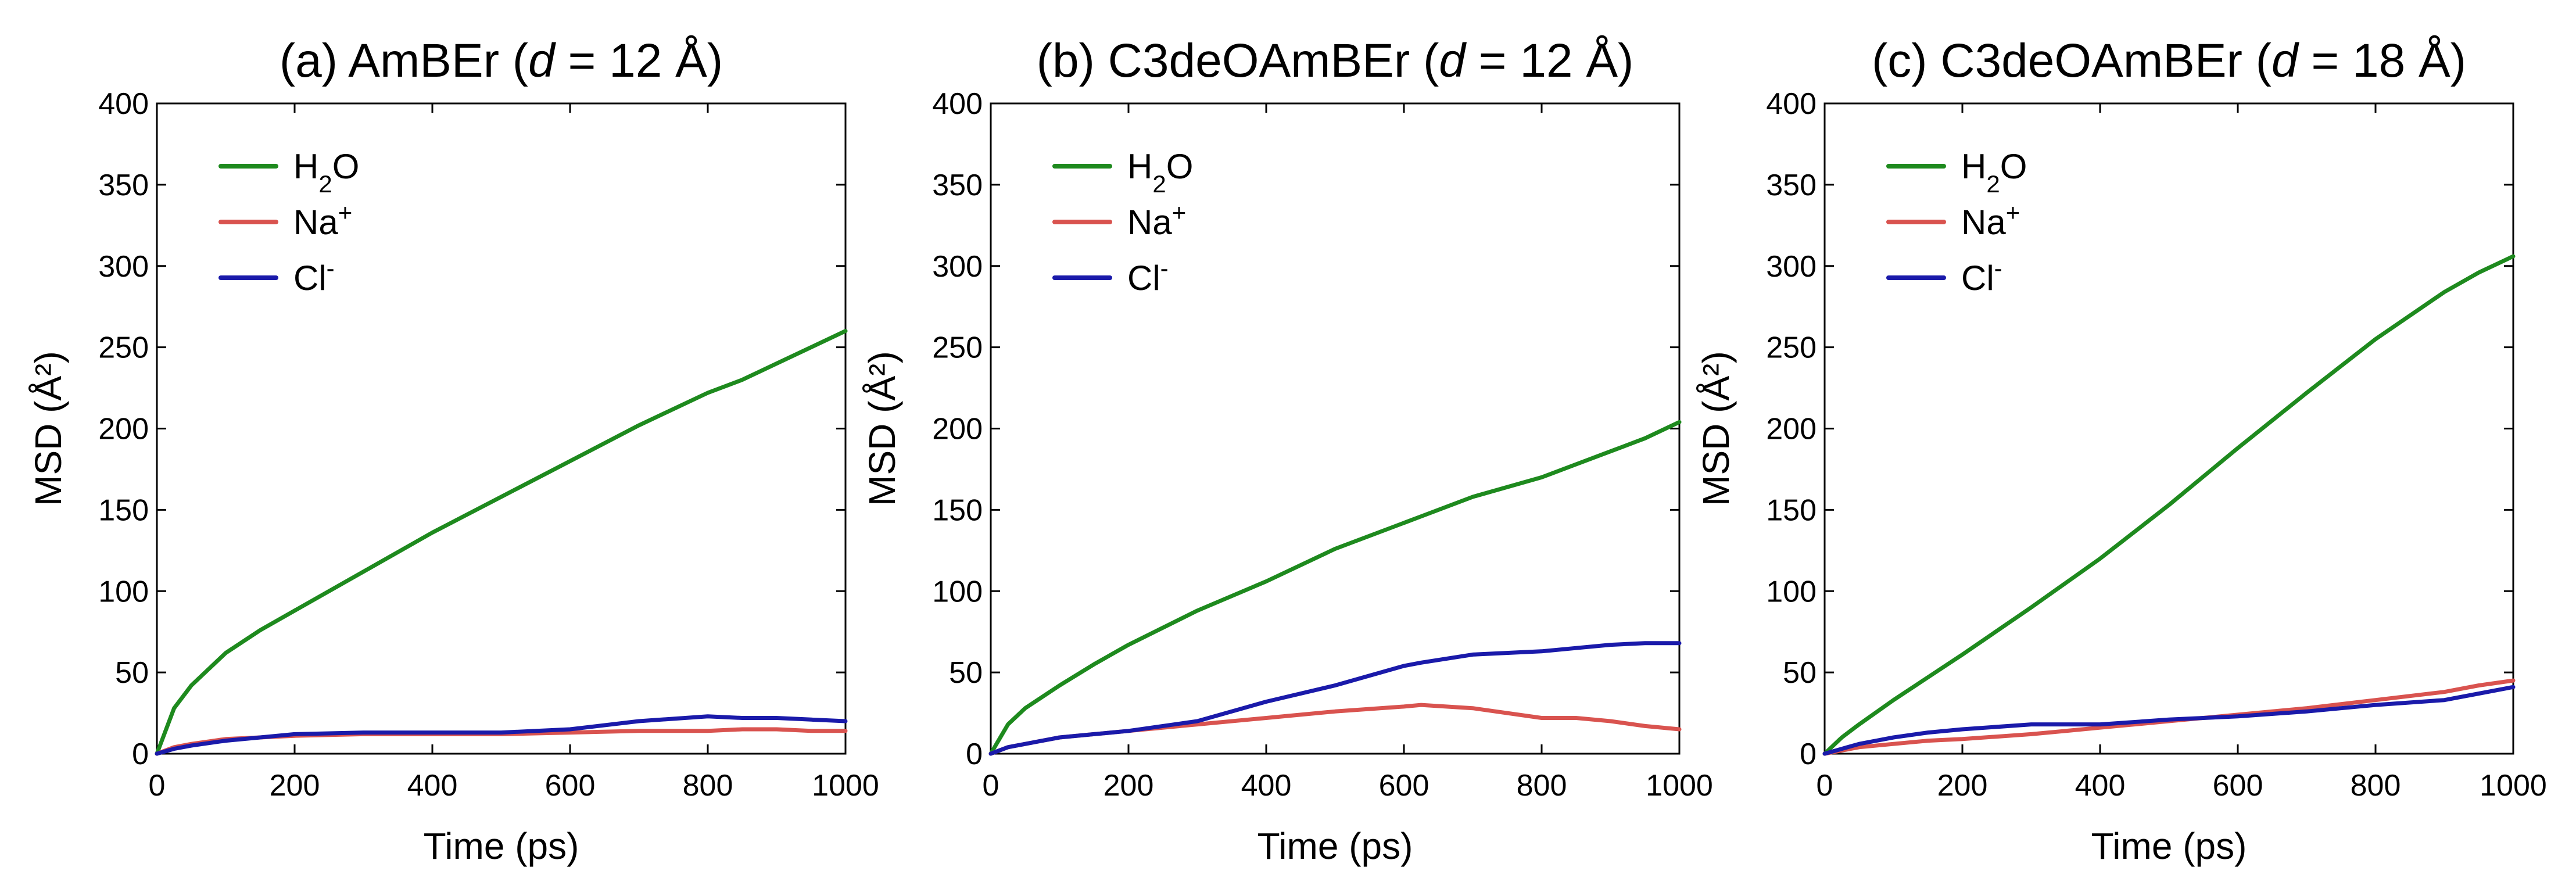 This screenshot has width=2576, height=892. I want to click on chart-title: (b) C3deOAmBEr (d = 12 Å), so click(1335, 60).